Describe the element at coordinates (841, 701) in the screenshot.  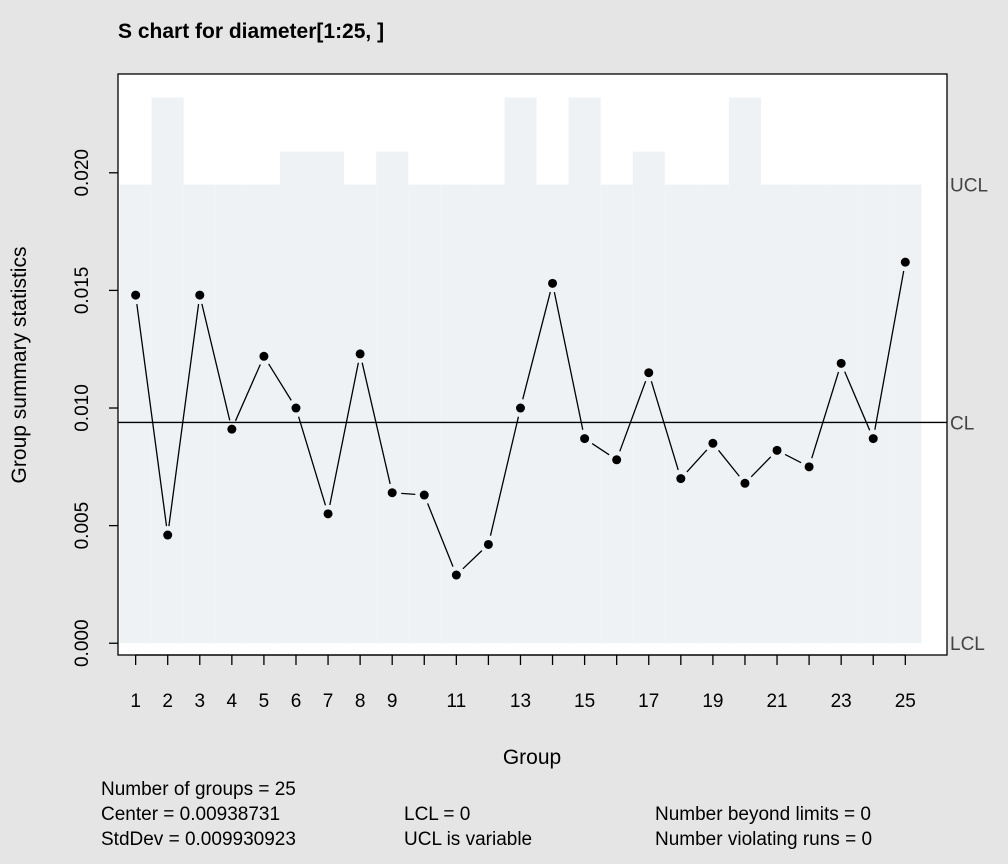
I see `x-tick-label: 23` at that location.